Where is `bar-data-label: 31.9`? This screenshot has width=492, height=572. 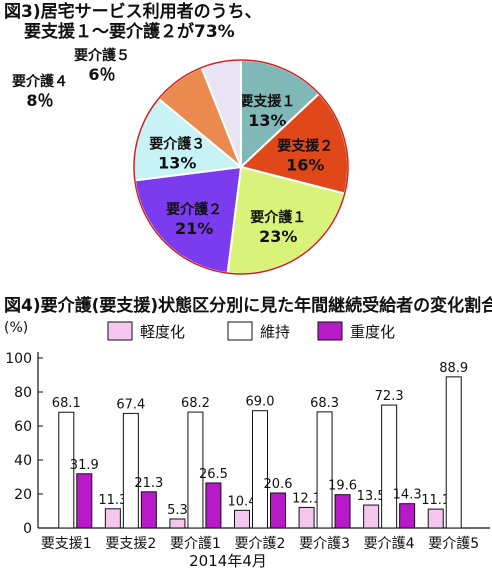
bar-data-label: 31.9 is located at coordinates (84, 465).